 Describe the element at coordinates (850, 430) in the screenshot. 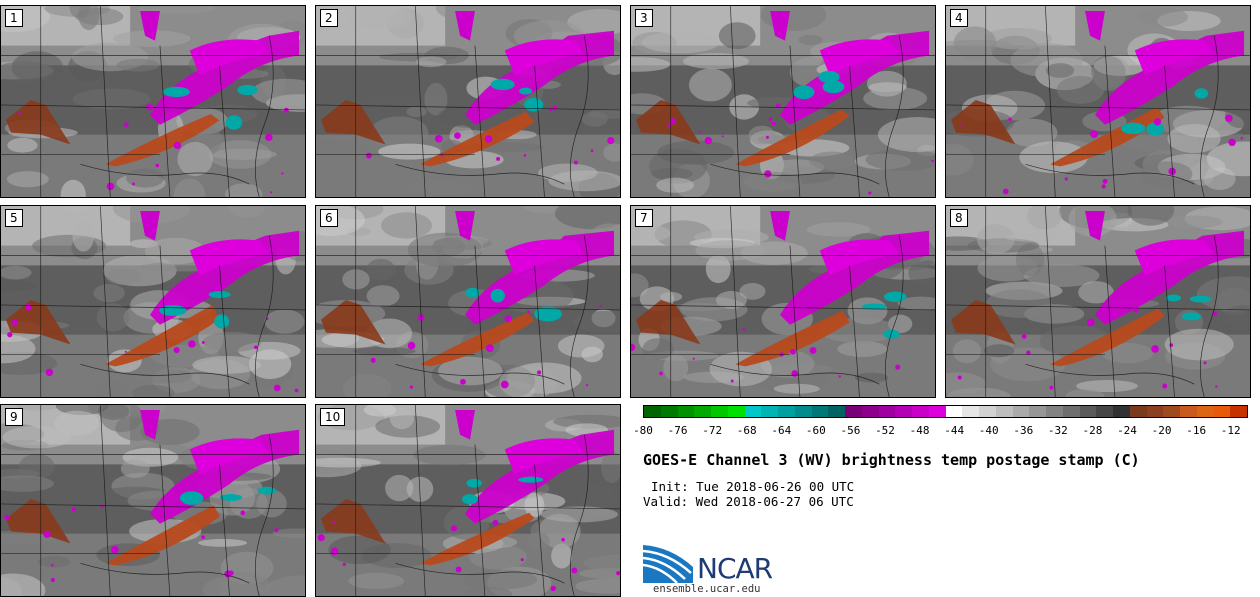

I see `colorbar-tick-label: -56` at that location.